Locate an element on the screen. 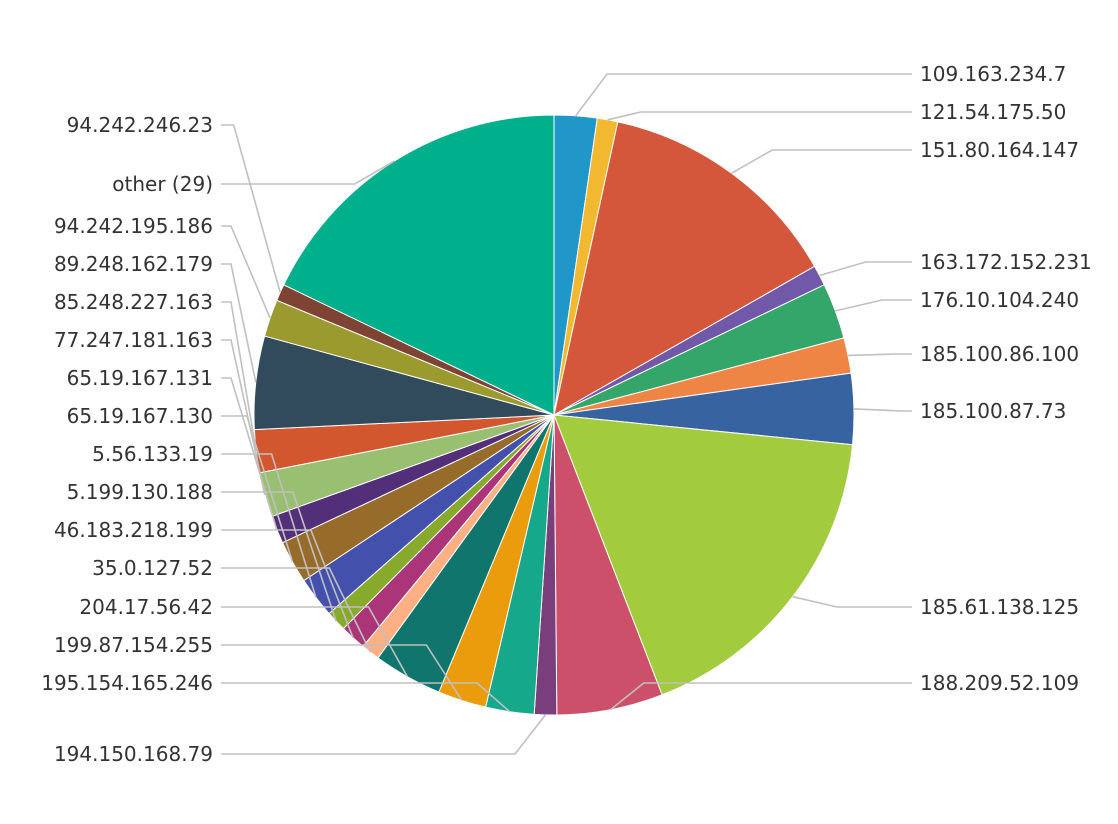 The image size is (1118, 824). slice-label-77-247-181-163: 77.247.181.163 is located at coordinates (133, 340).